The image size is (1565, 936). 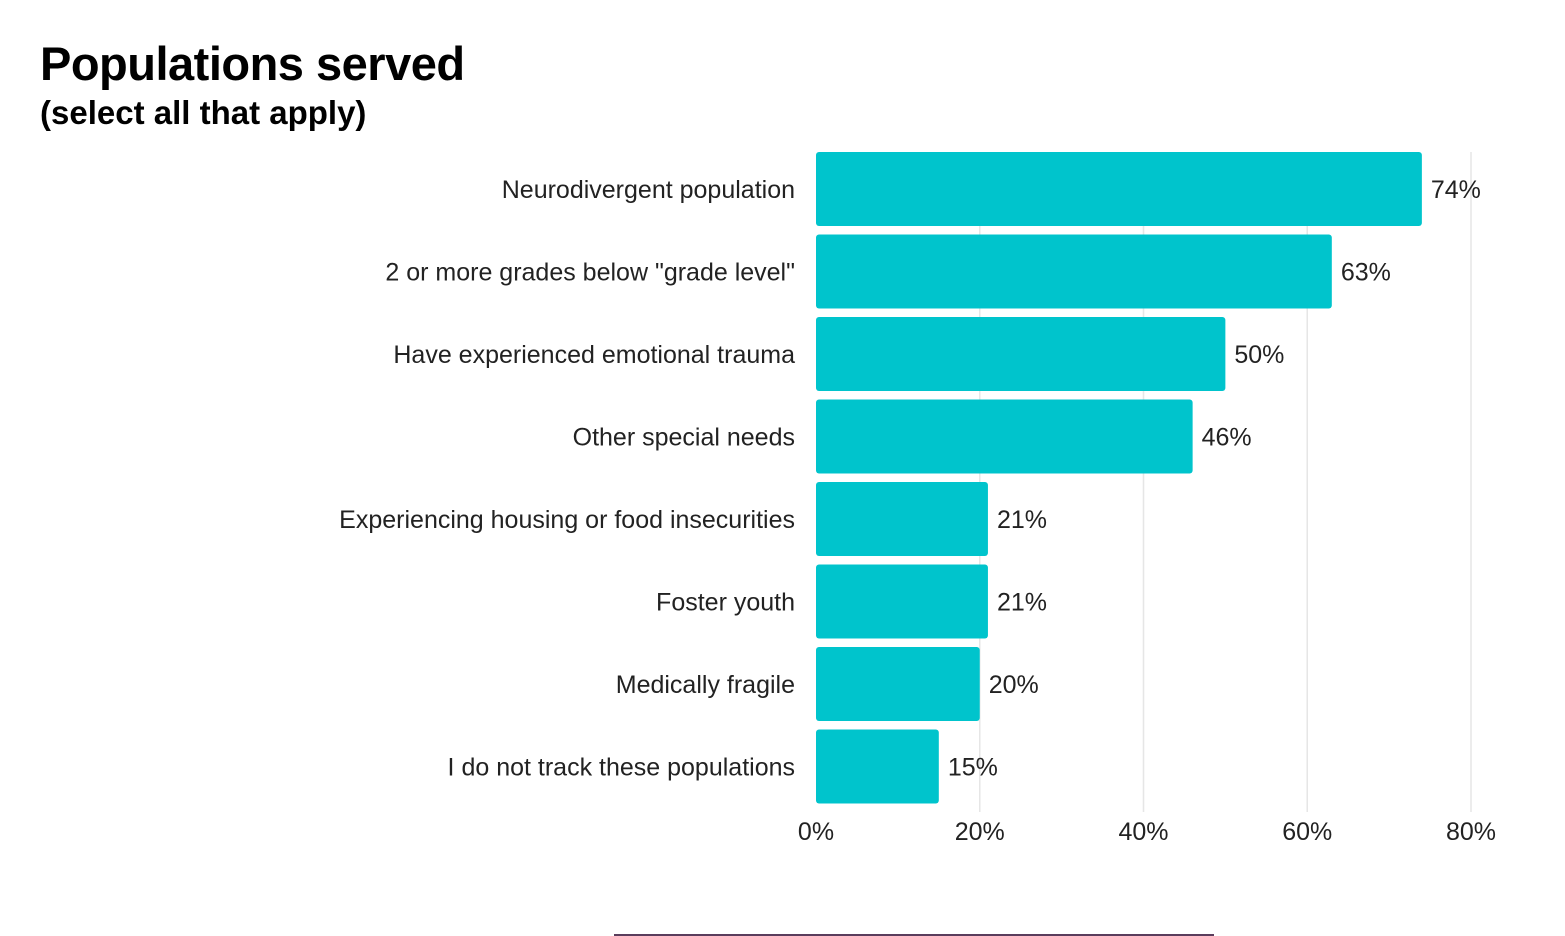 What do you see at coordinates (1014, 685) in the screenshot?
I see `data-label: 20%` at bounding box center [1014, 685].